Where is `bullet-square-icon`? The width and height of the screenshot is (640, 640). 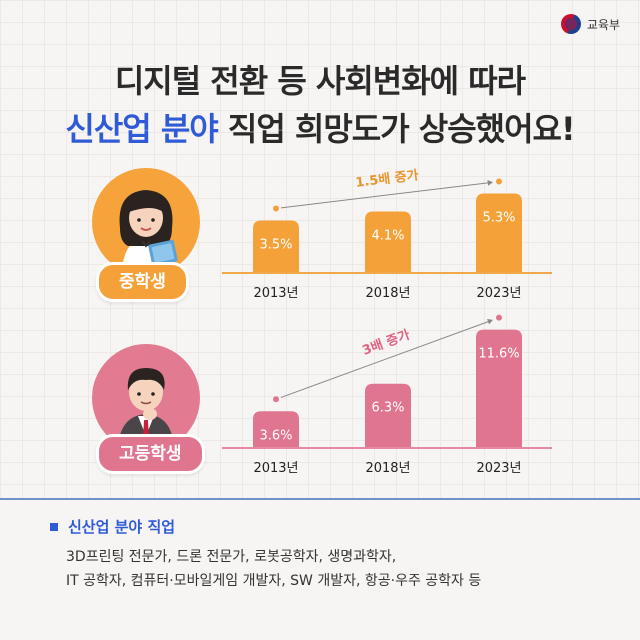 bullet-square-icon is located at coordinates (54, 526).